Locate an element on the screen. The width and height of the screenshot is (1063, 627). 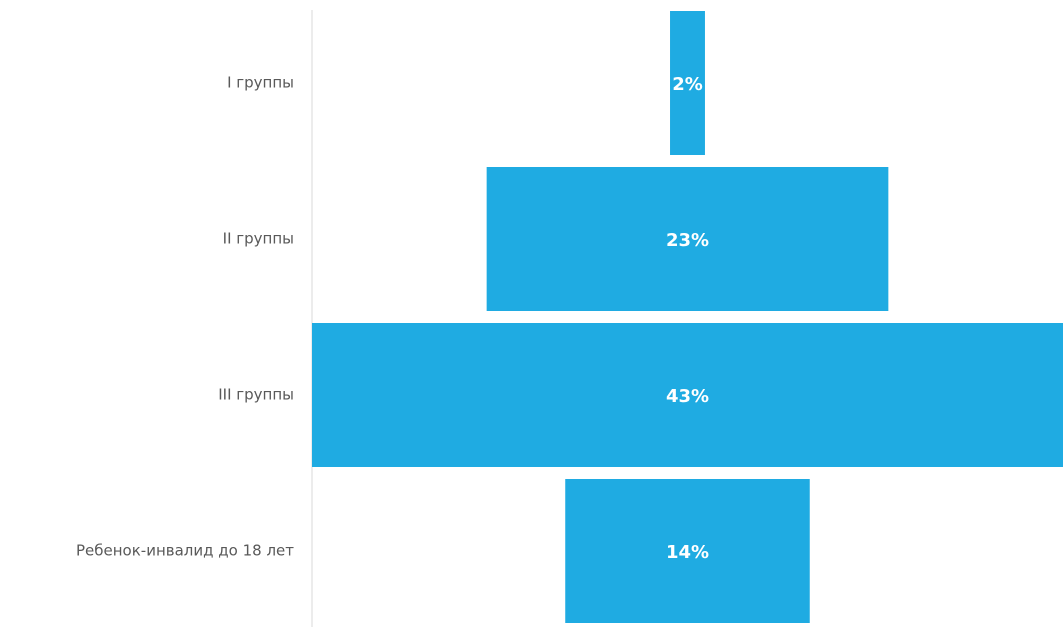
data-label: 14% is located at coordinates (687, 552).